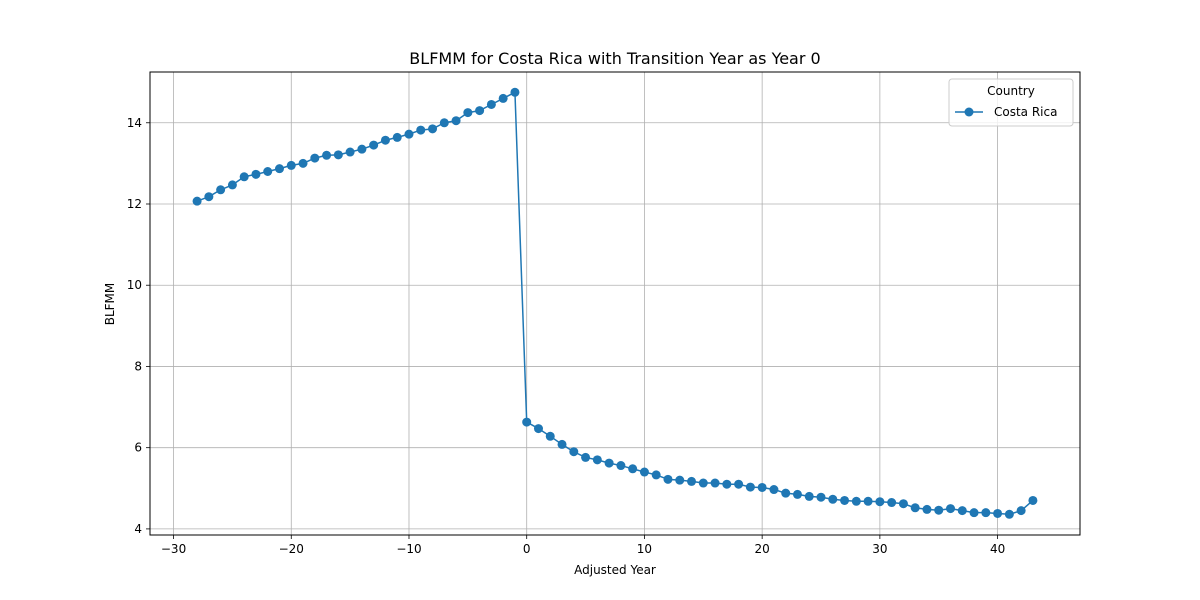  What do you see at coordinates (138, 529) in the screenshot?
I see `y-tick-label: 4` at bounding box center [138, 529].